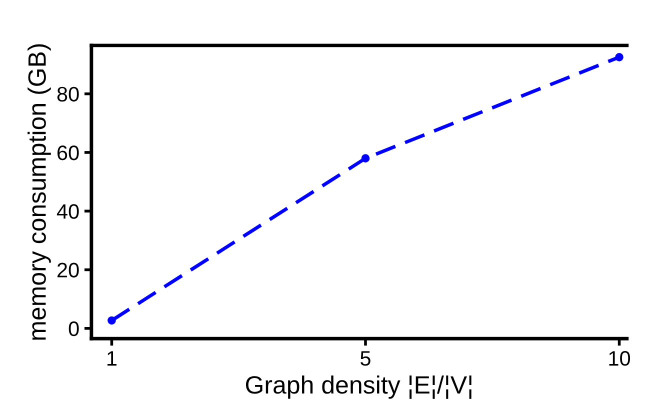 The width and height of the screenshot is (653, 413). What do you see at coordinates (112, 358) in the screenshot?
I see `x-tick-label: 1` at bounding box center [112, 358].